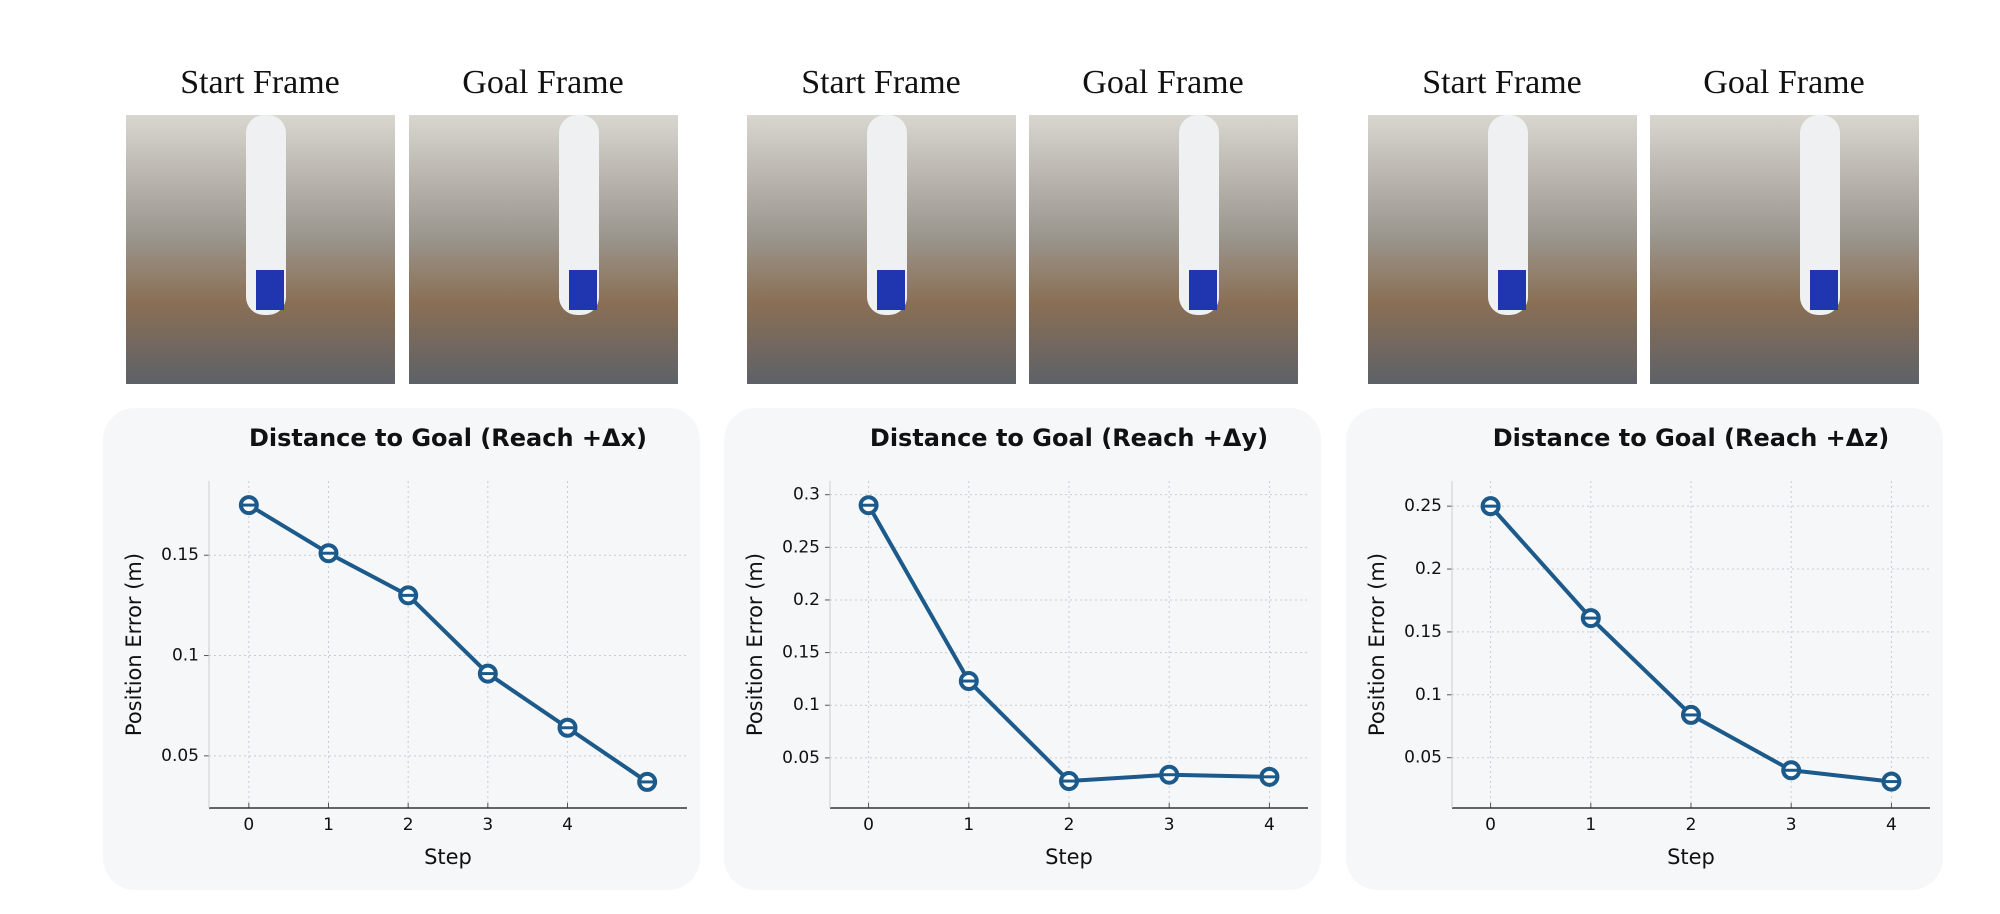 The height and width of the screenshot is (914, 2000). Describe the element at coordinates (448, 643) in the screenshot. I see `data-line` at that location.